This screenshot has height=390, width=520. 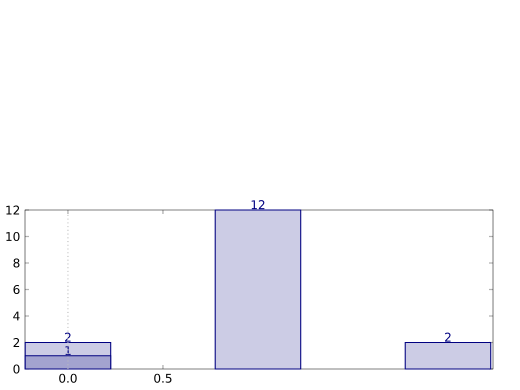 What do you see at coordinates (68, 378) in the screenshot?
I see `x-tick-label: 0.0` at bounding box center [68, 378].